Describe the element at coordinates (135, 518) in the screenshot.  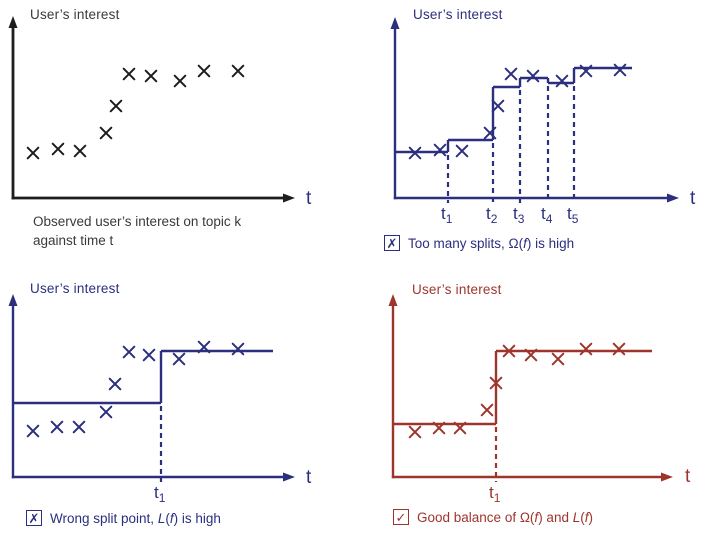
I see `caption-text: Wrong split point, L(f) is high` at that location.